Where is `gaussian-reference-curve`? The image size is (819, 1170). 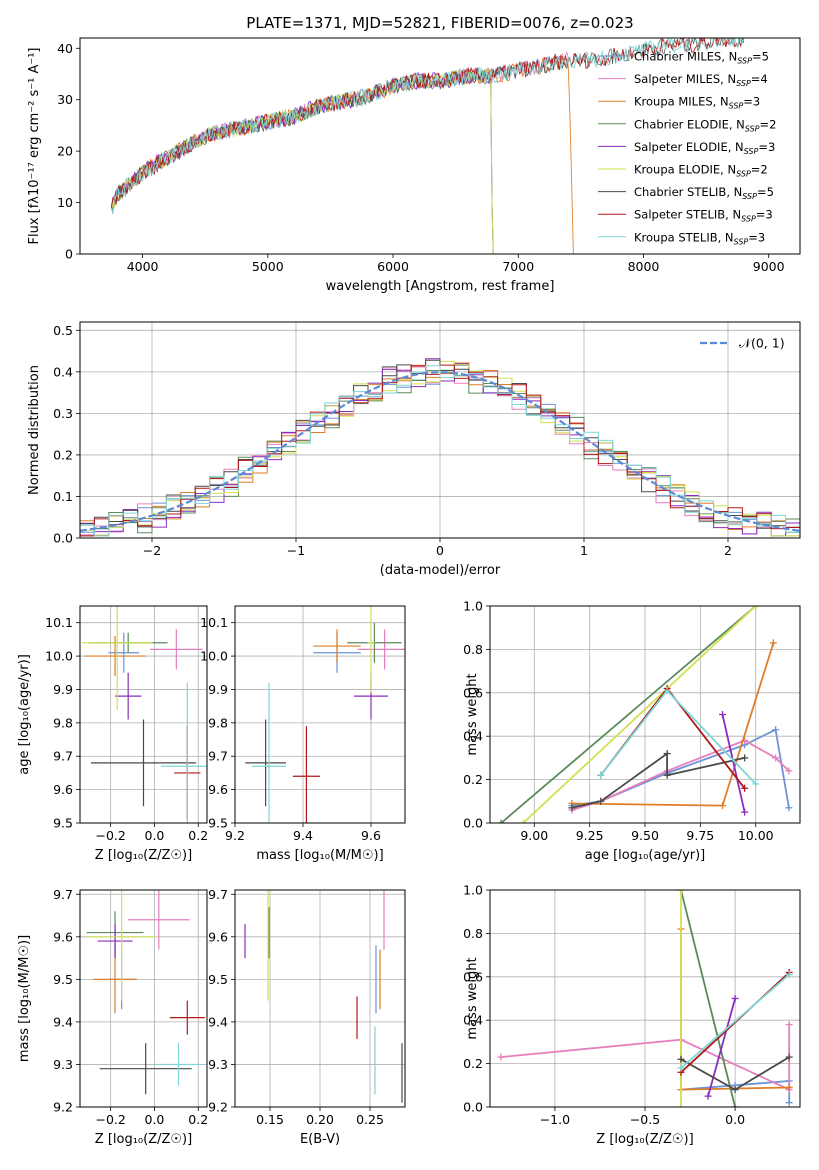 gaussian-reference-curve is located at coordinates (440, 451).